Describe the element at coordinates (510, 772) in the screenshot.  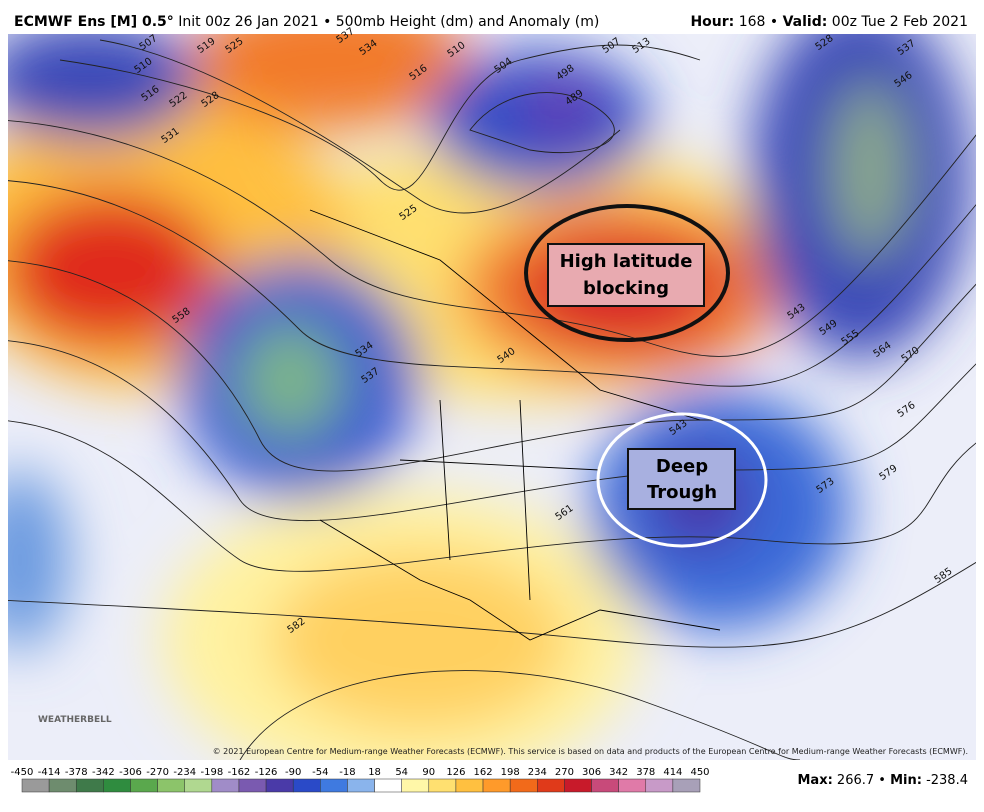
I see `colorbar-label: 198` at that location.